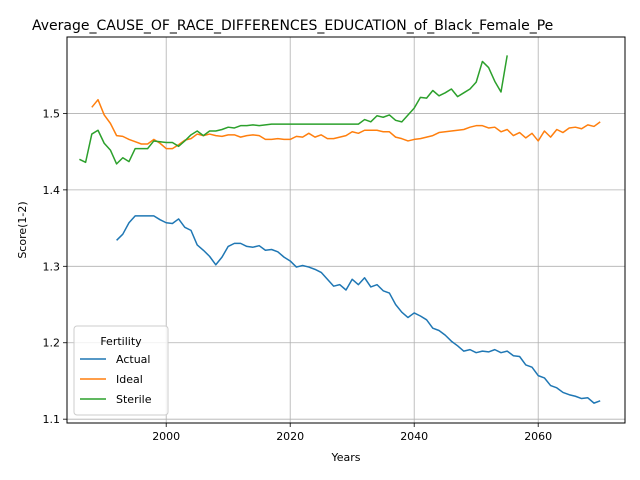 The image size is (640, 480). What do you see at coordinates (538, 436) in the screenshot?
I see `x-tick-label: 2060` at bounding box center [538, 436].